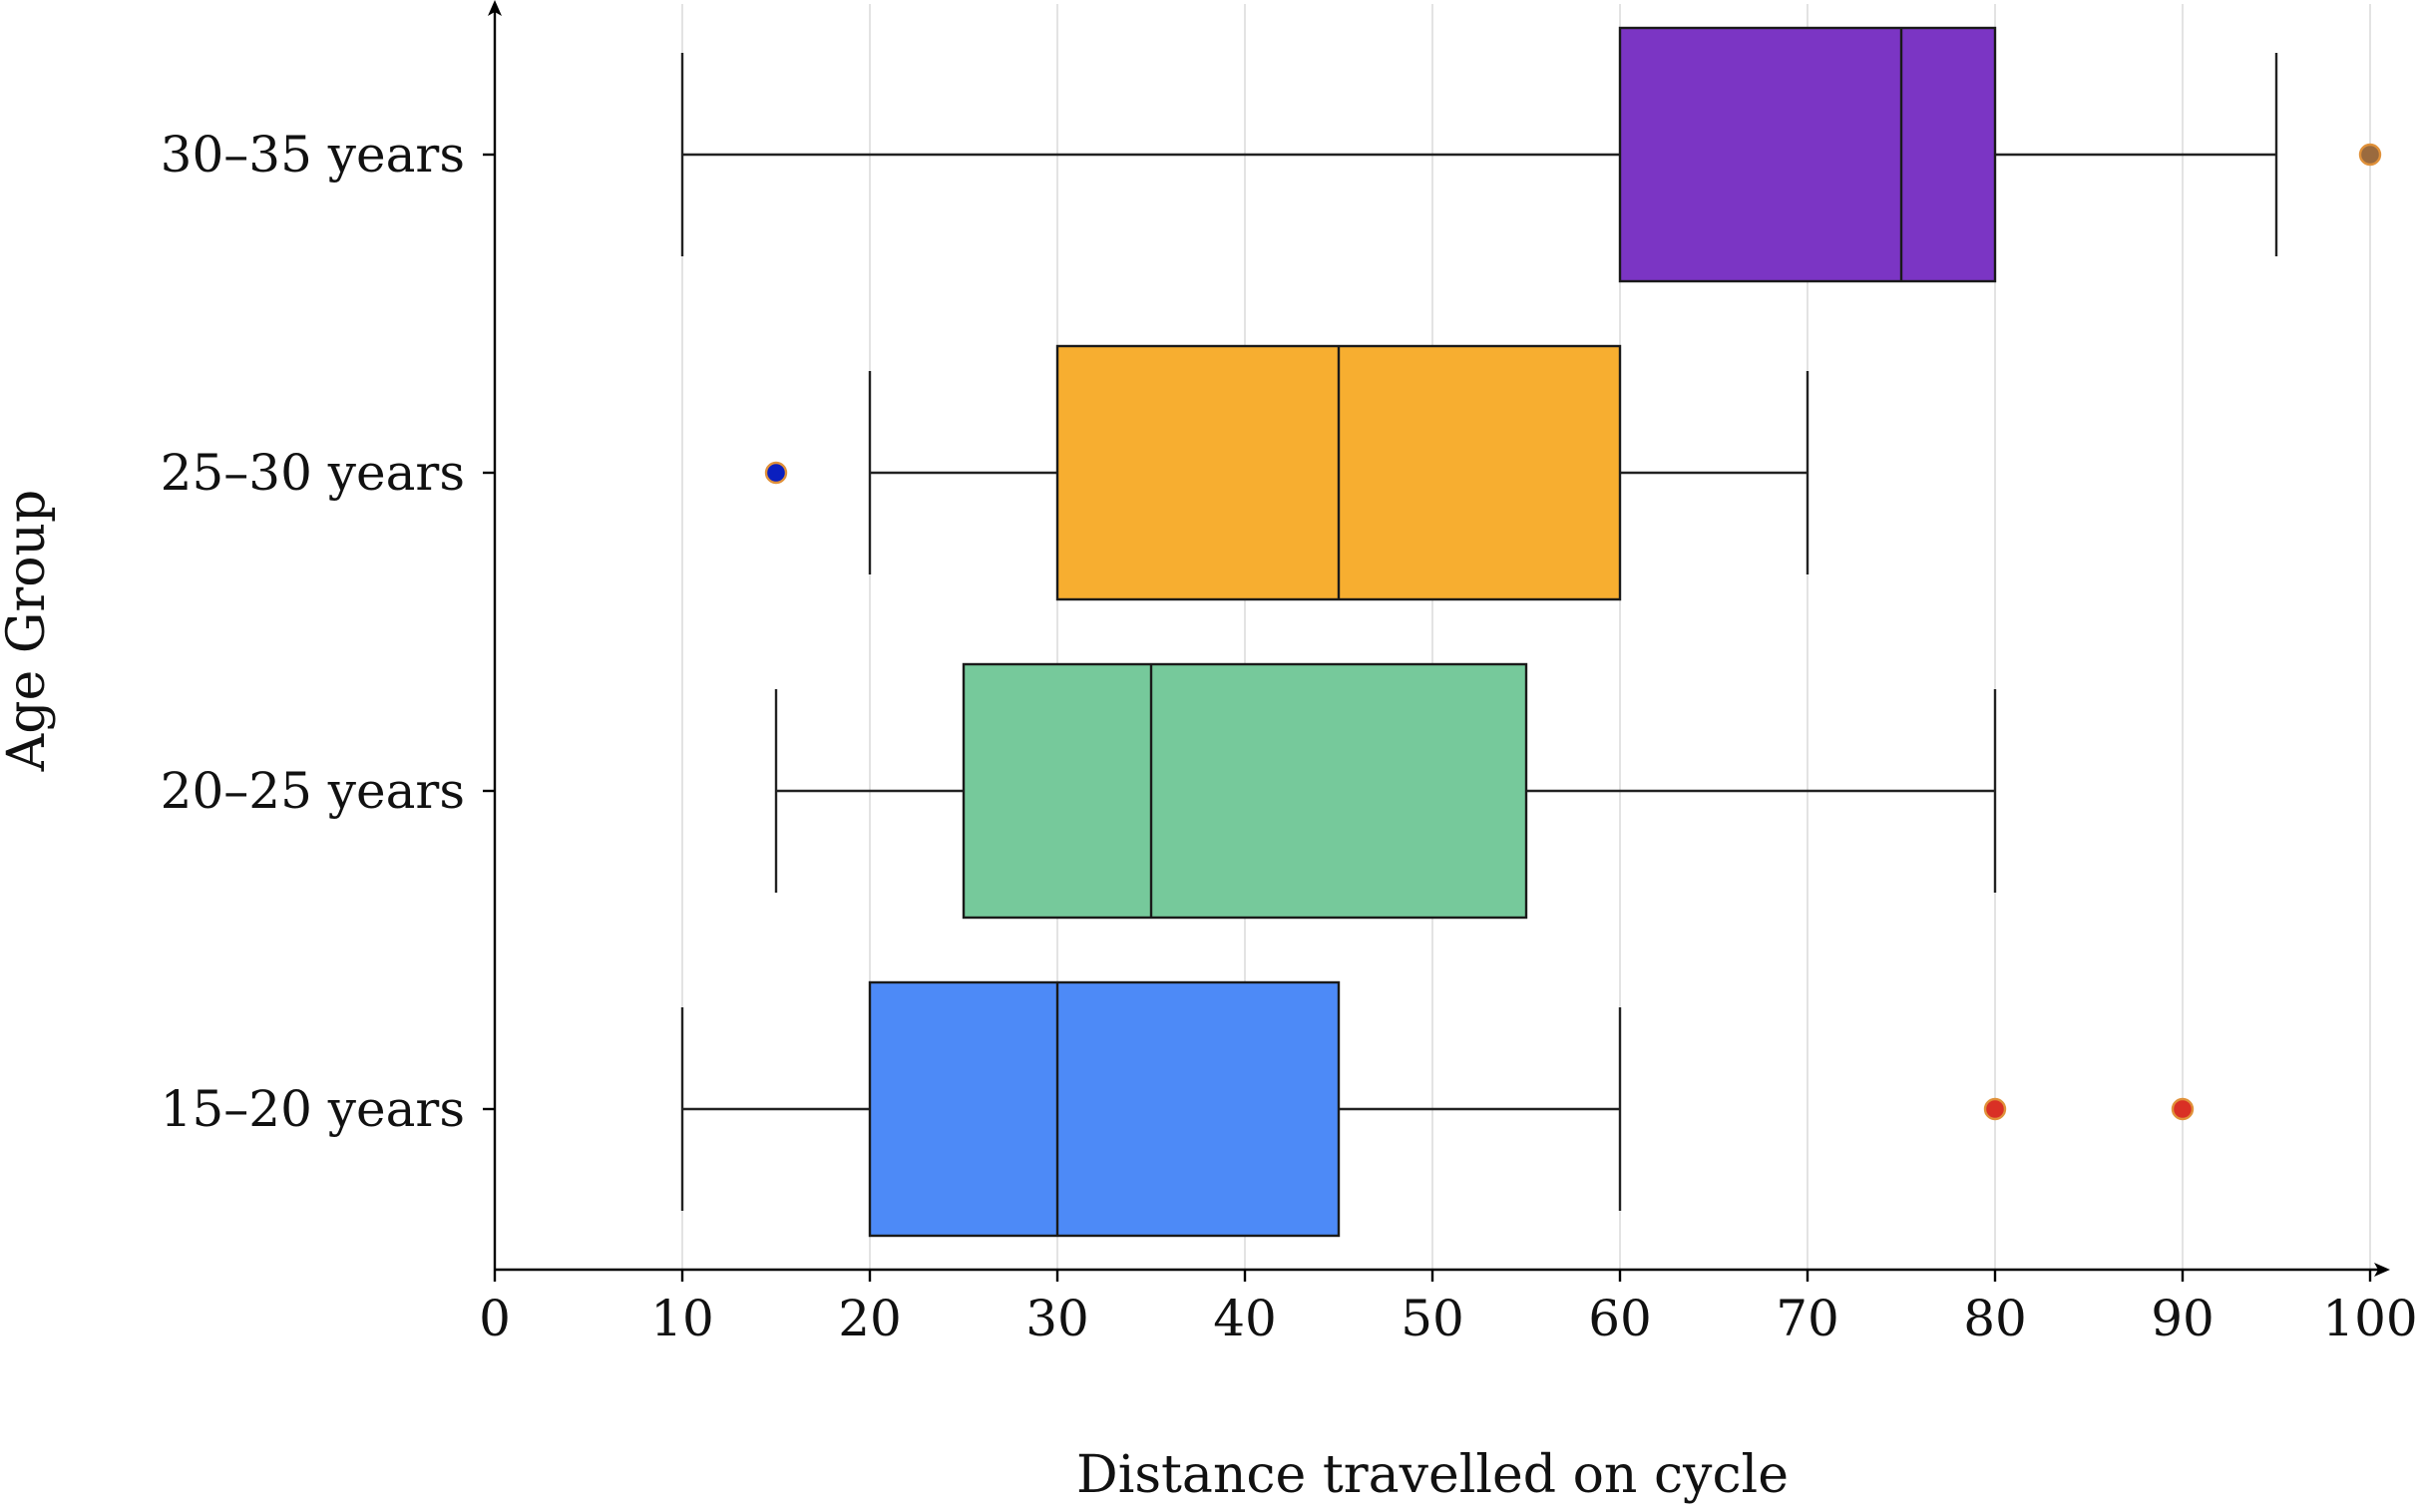  I want to click on y-category-label: 30–35 years, so click(313, 155).